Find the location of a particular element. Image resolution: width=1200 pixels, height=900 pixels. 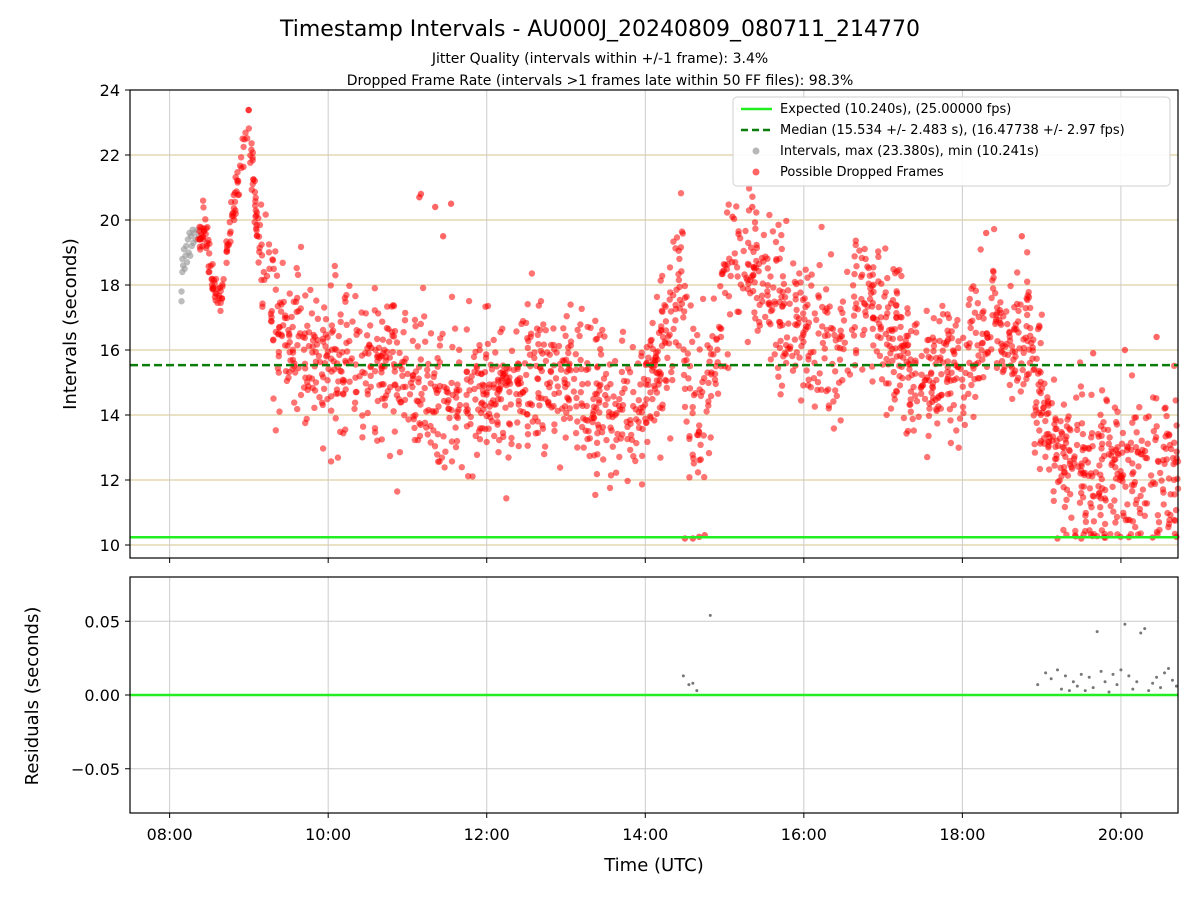

x-tick-label: 12:00 is located at coordinates (487, 834).